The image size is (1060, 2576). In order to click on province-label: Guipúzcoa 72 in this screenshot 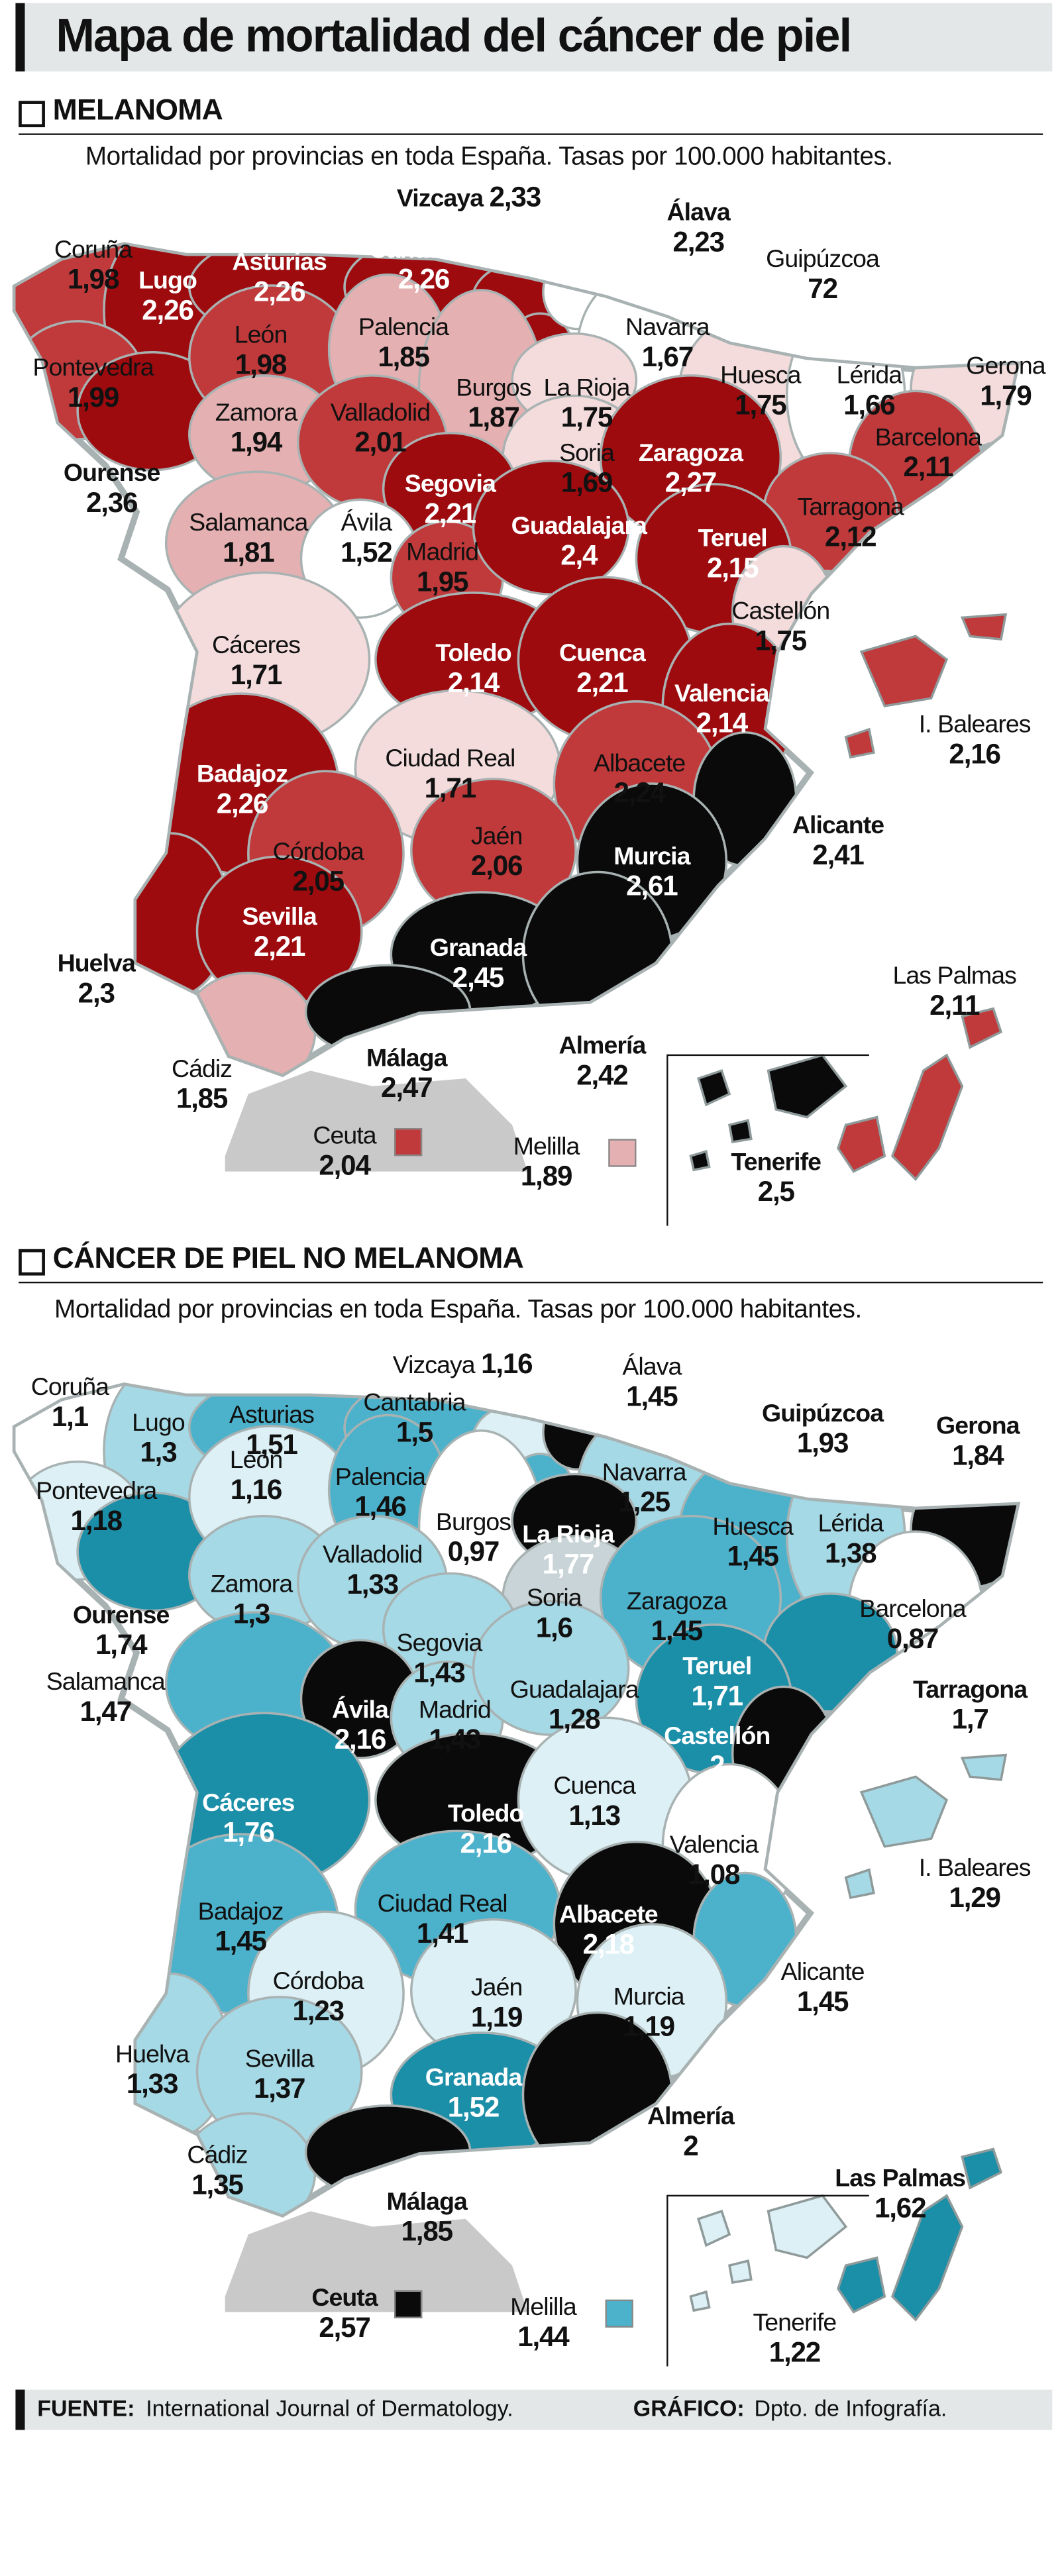, I will do `click(823, 274)`.